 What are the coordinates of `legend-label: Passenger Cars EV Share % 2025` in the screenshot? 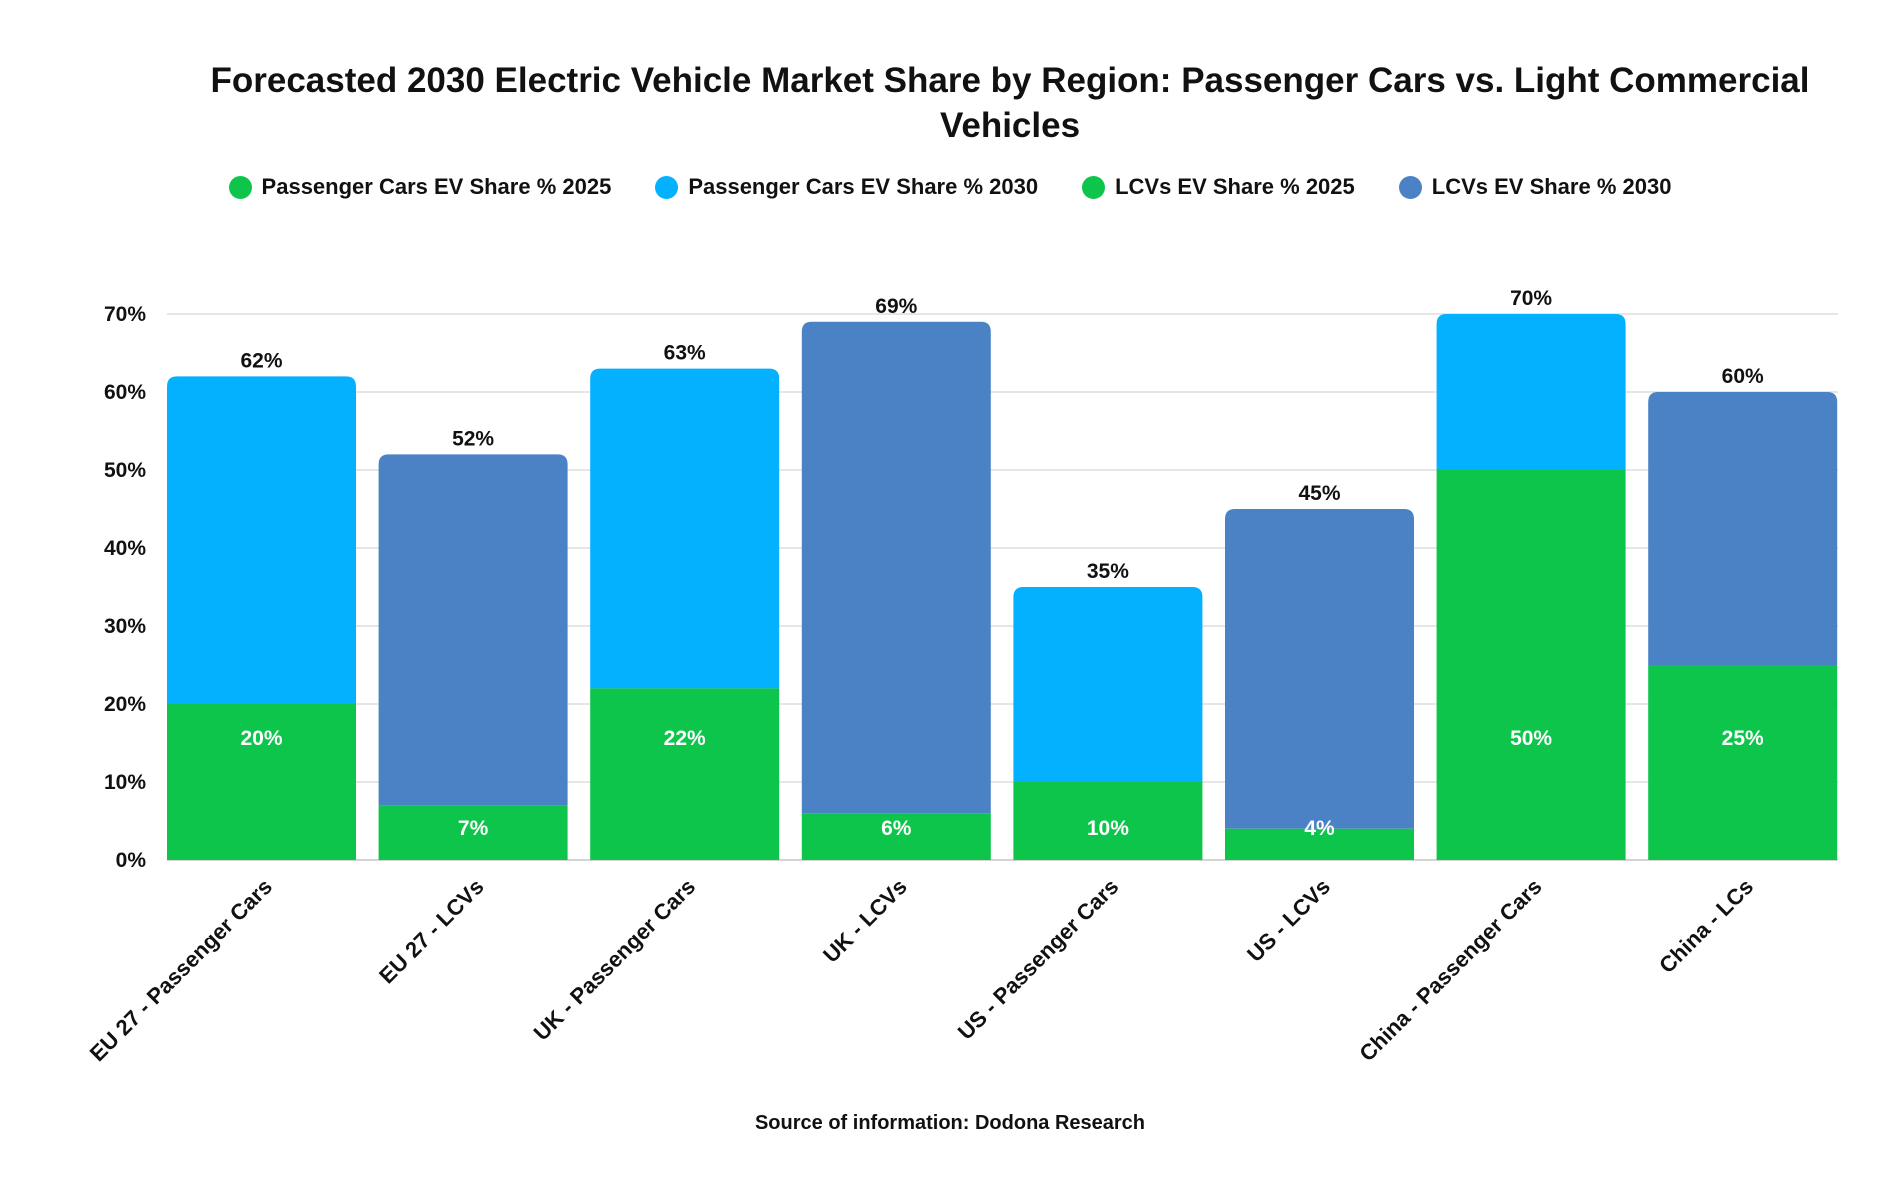 It's located at (436, 186).